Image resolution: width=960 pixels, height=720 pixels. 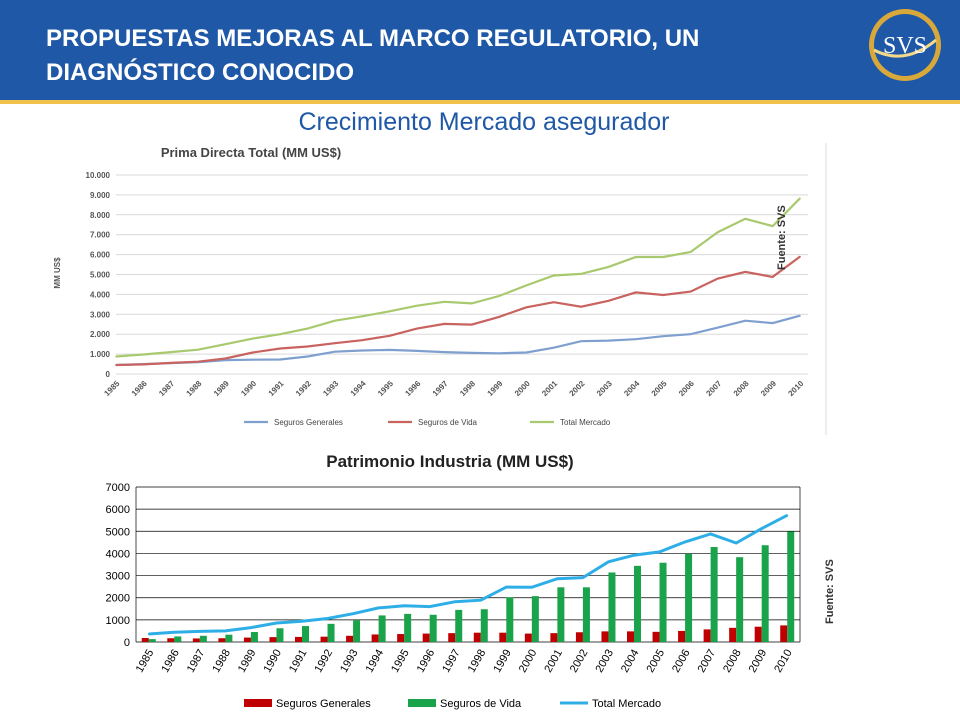 I want to click on chart2-x-tick-label: 1994, so click(x=375, y=661).